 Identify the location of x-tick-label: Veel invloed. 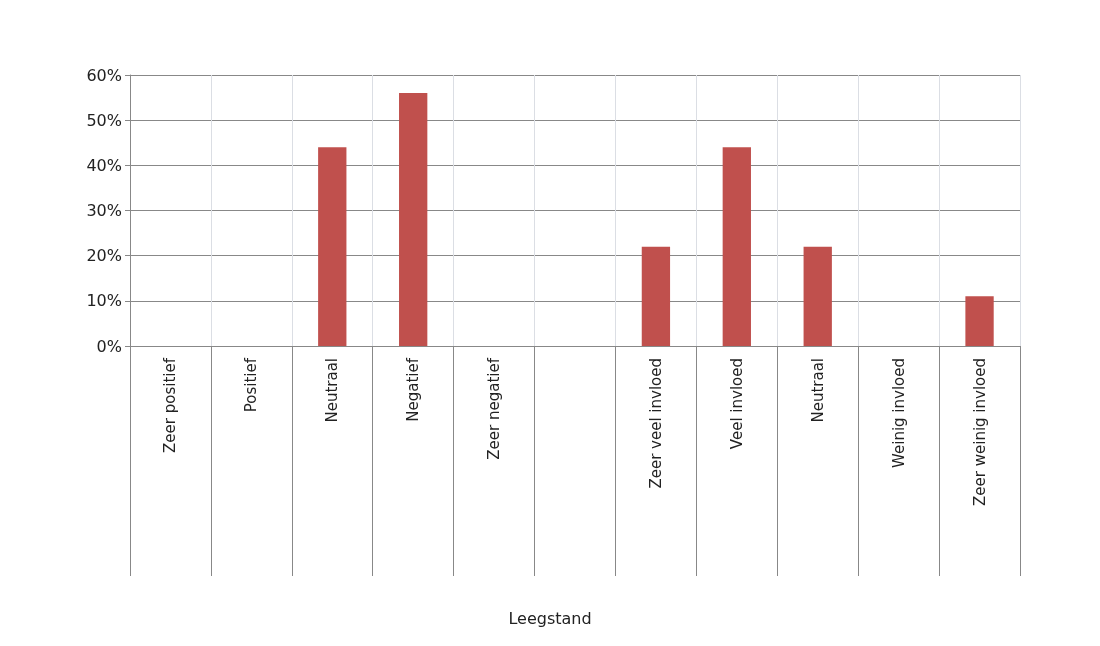
(736, 404).